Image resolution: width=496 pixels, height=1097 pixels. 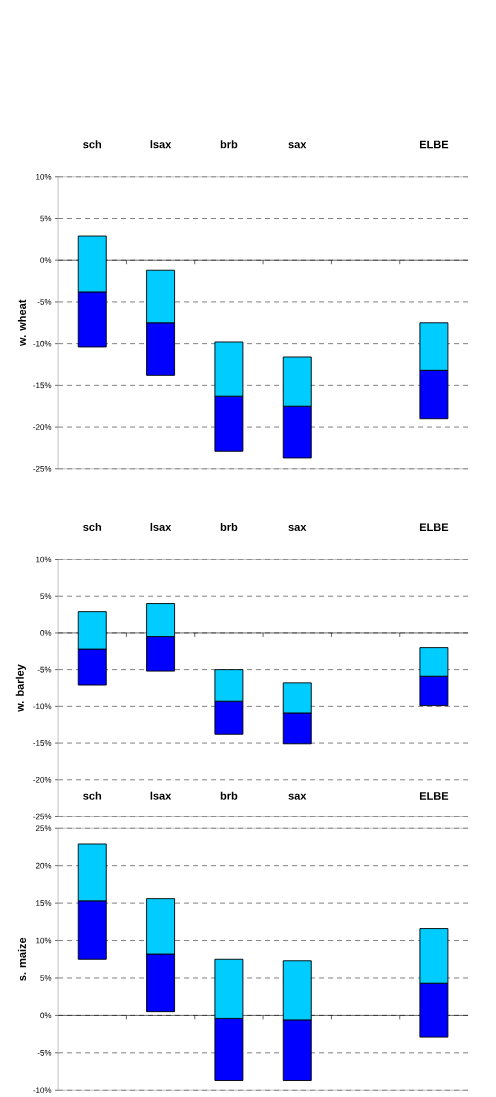 What do you see at coordinates (43, 828) in the screenshot?
I see `y-tick-label: 25%` at bounding box center [43, 828].